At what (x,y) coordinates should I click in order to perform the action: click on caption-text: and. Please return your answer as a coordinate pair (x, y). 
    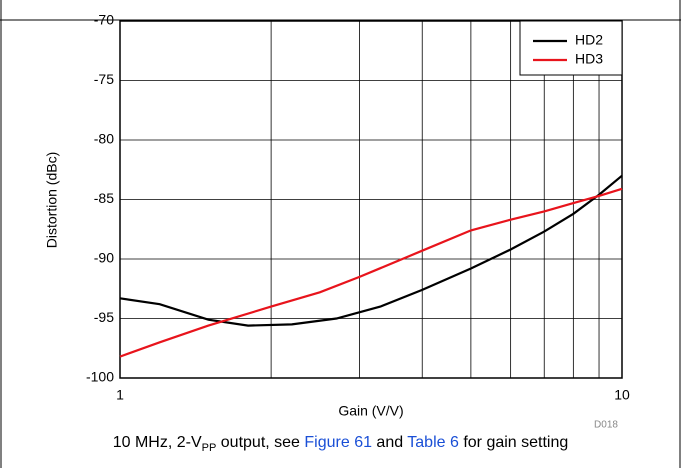
    Looking at the image, I should click on (389, 442).